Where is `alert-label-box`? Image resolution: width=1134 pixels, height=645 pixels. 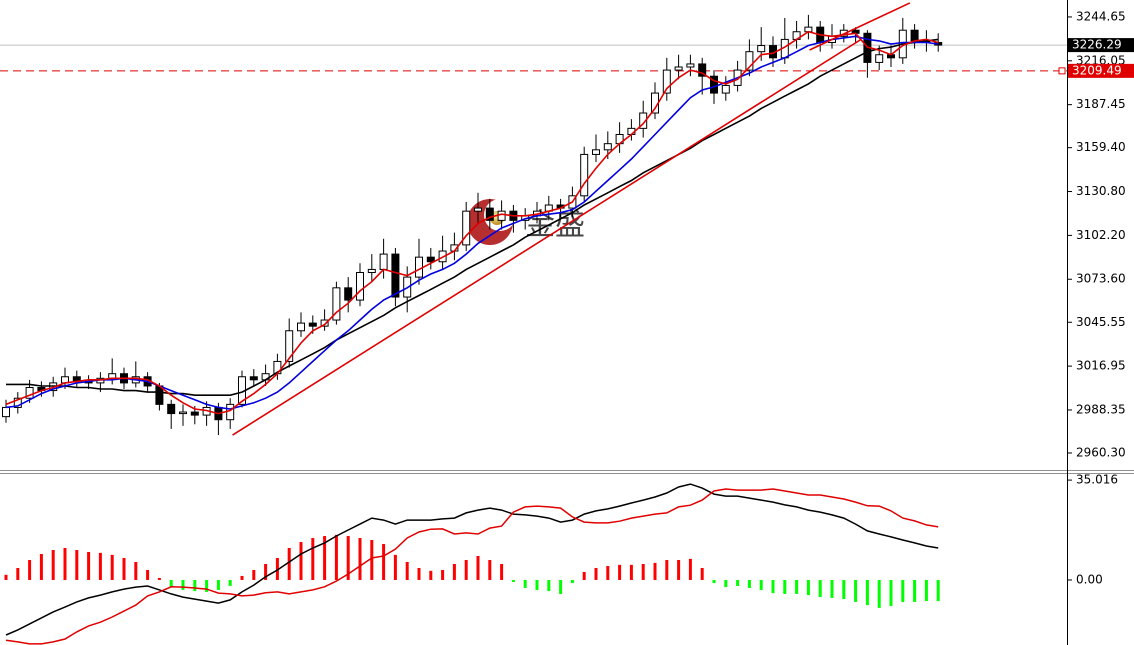
alert-label-box is located at coordinates (1101, 70).